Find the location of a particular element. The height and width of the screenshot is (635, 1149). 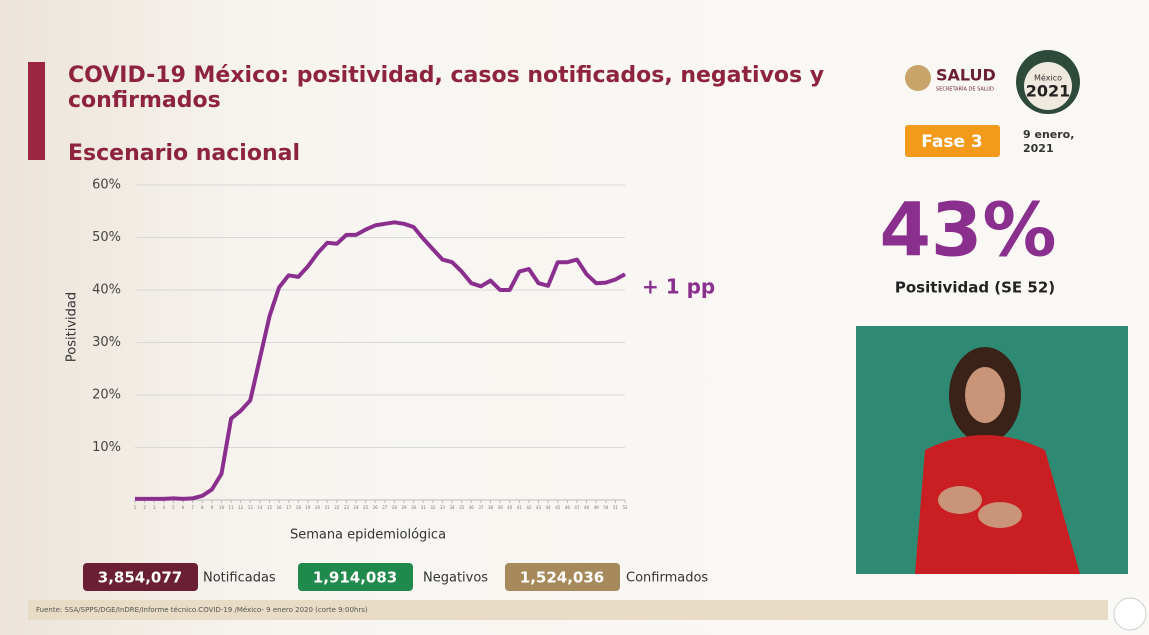

stat-value: 1,524,036 is located at coordinates (562, 578).